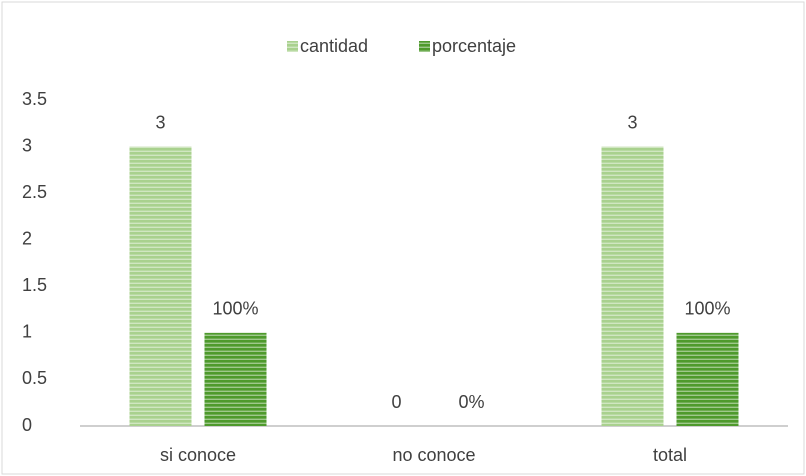 This screenshot has height=476, width=806. What do you see at coordinates (670, 455) in the screenshot?
I see `x-tick-label: total` at bounding box center [670, 455].